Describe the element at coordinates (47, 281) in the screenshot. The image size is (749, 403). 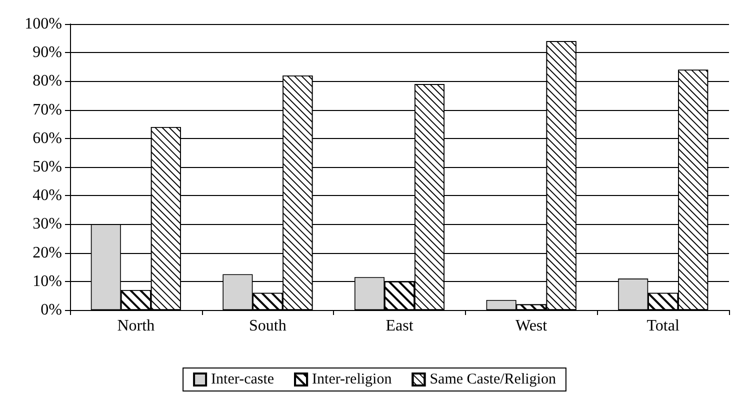
I see `y-tick-label: 10%` at that location.